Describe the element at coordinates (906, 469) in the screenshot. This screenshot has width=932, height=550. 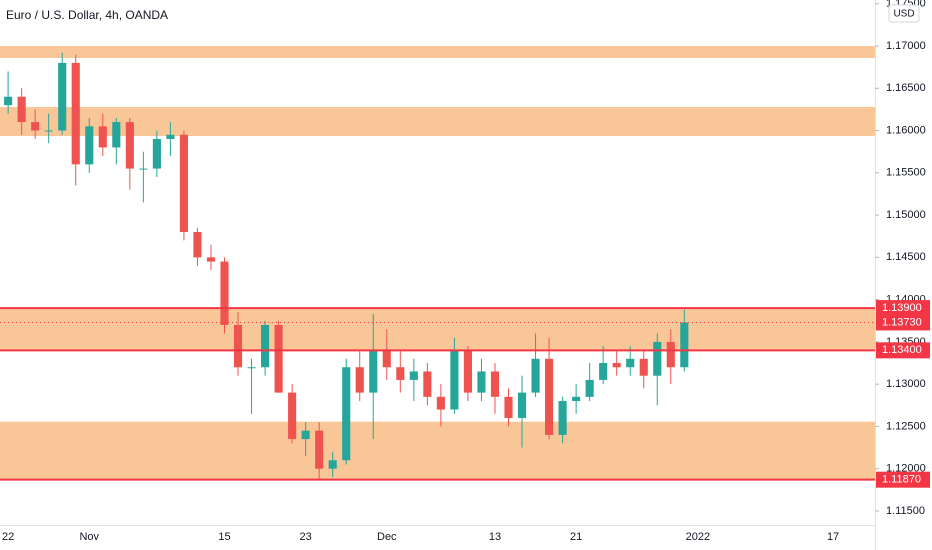
I see `y-tick-label: 1.12000` at that location.